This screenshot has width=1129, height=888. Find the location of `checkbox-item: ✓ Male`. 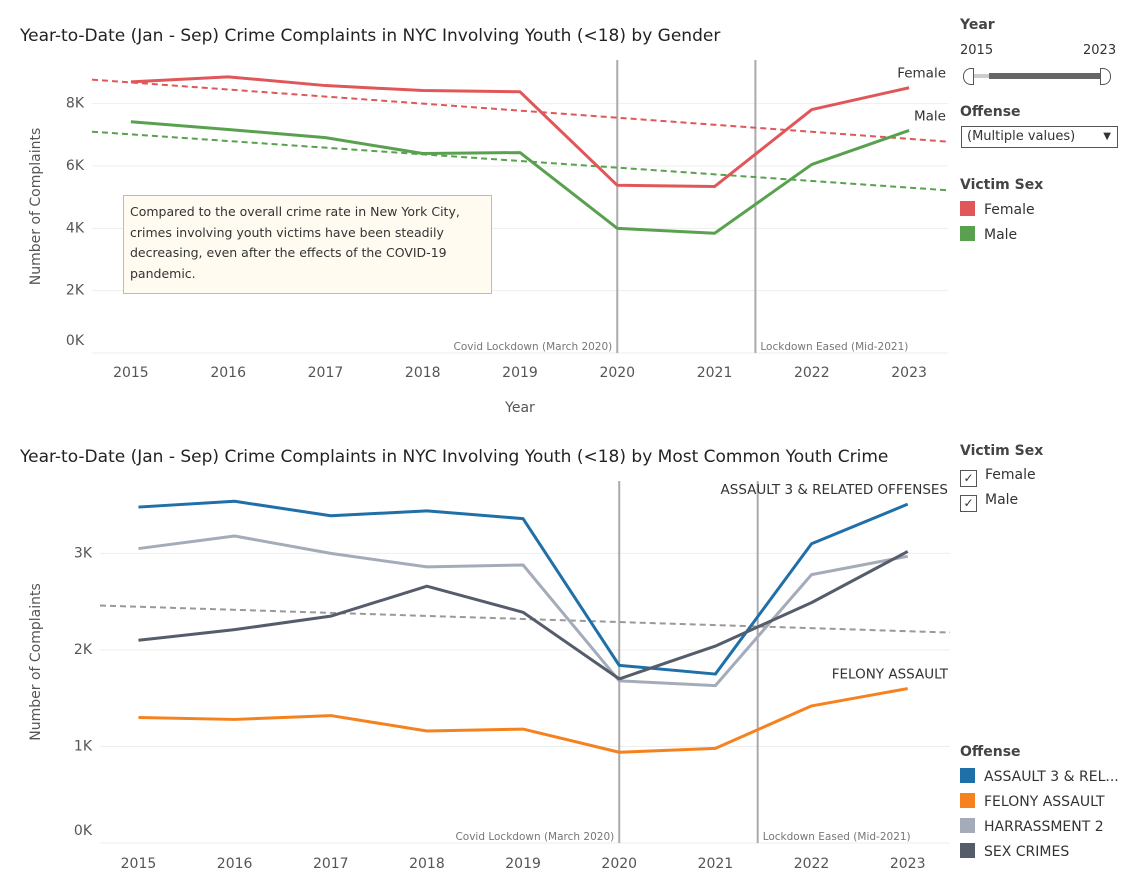

checkbox-item: ✓ Male is located at coordinates (989, 502).